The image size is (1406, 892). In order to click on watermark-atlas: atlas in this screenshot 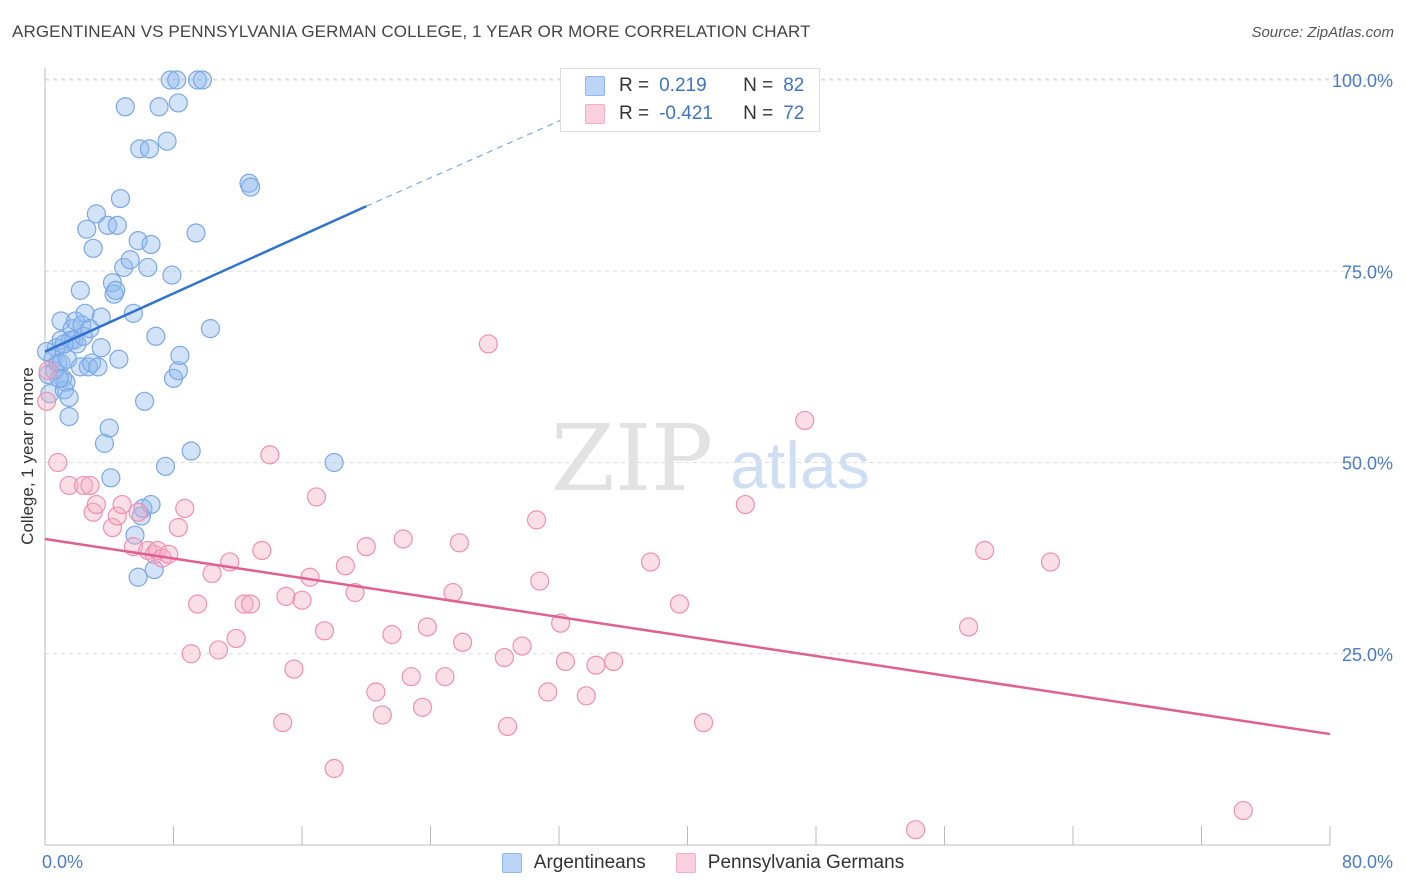, I will do `click(799, 465)`.